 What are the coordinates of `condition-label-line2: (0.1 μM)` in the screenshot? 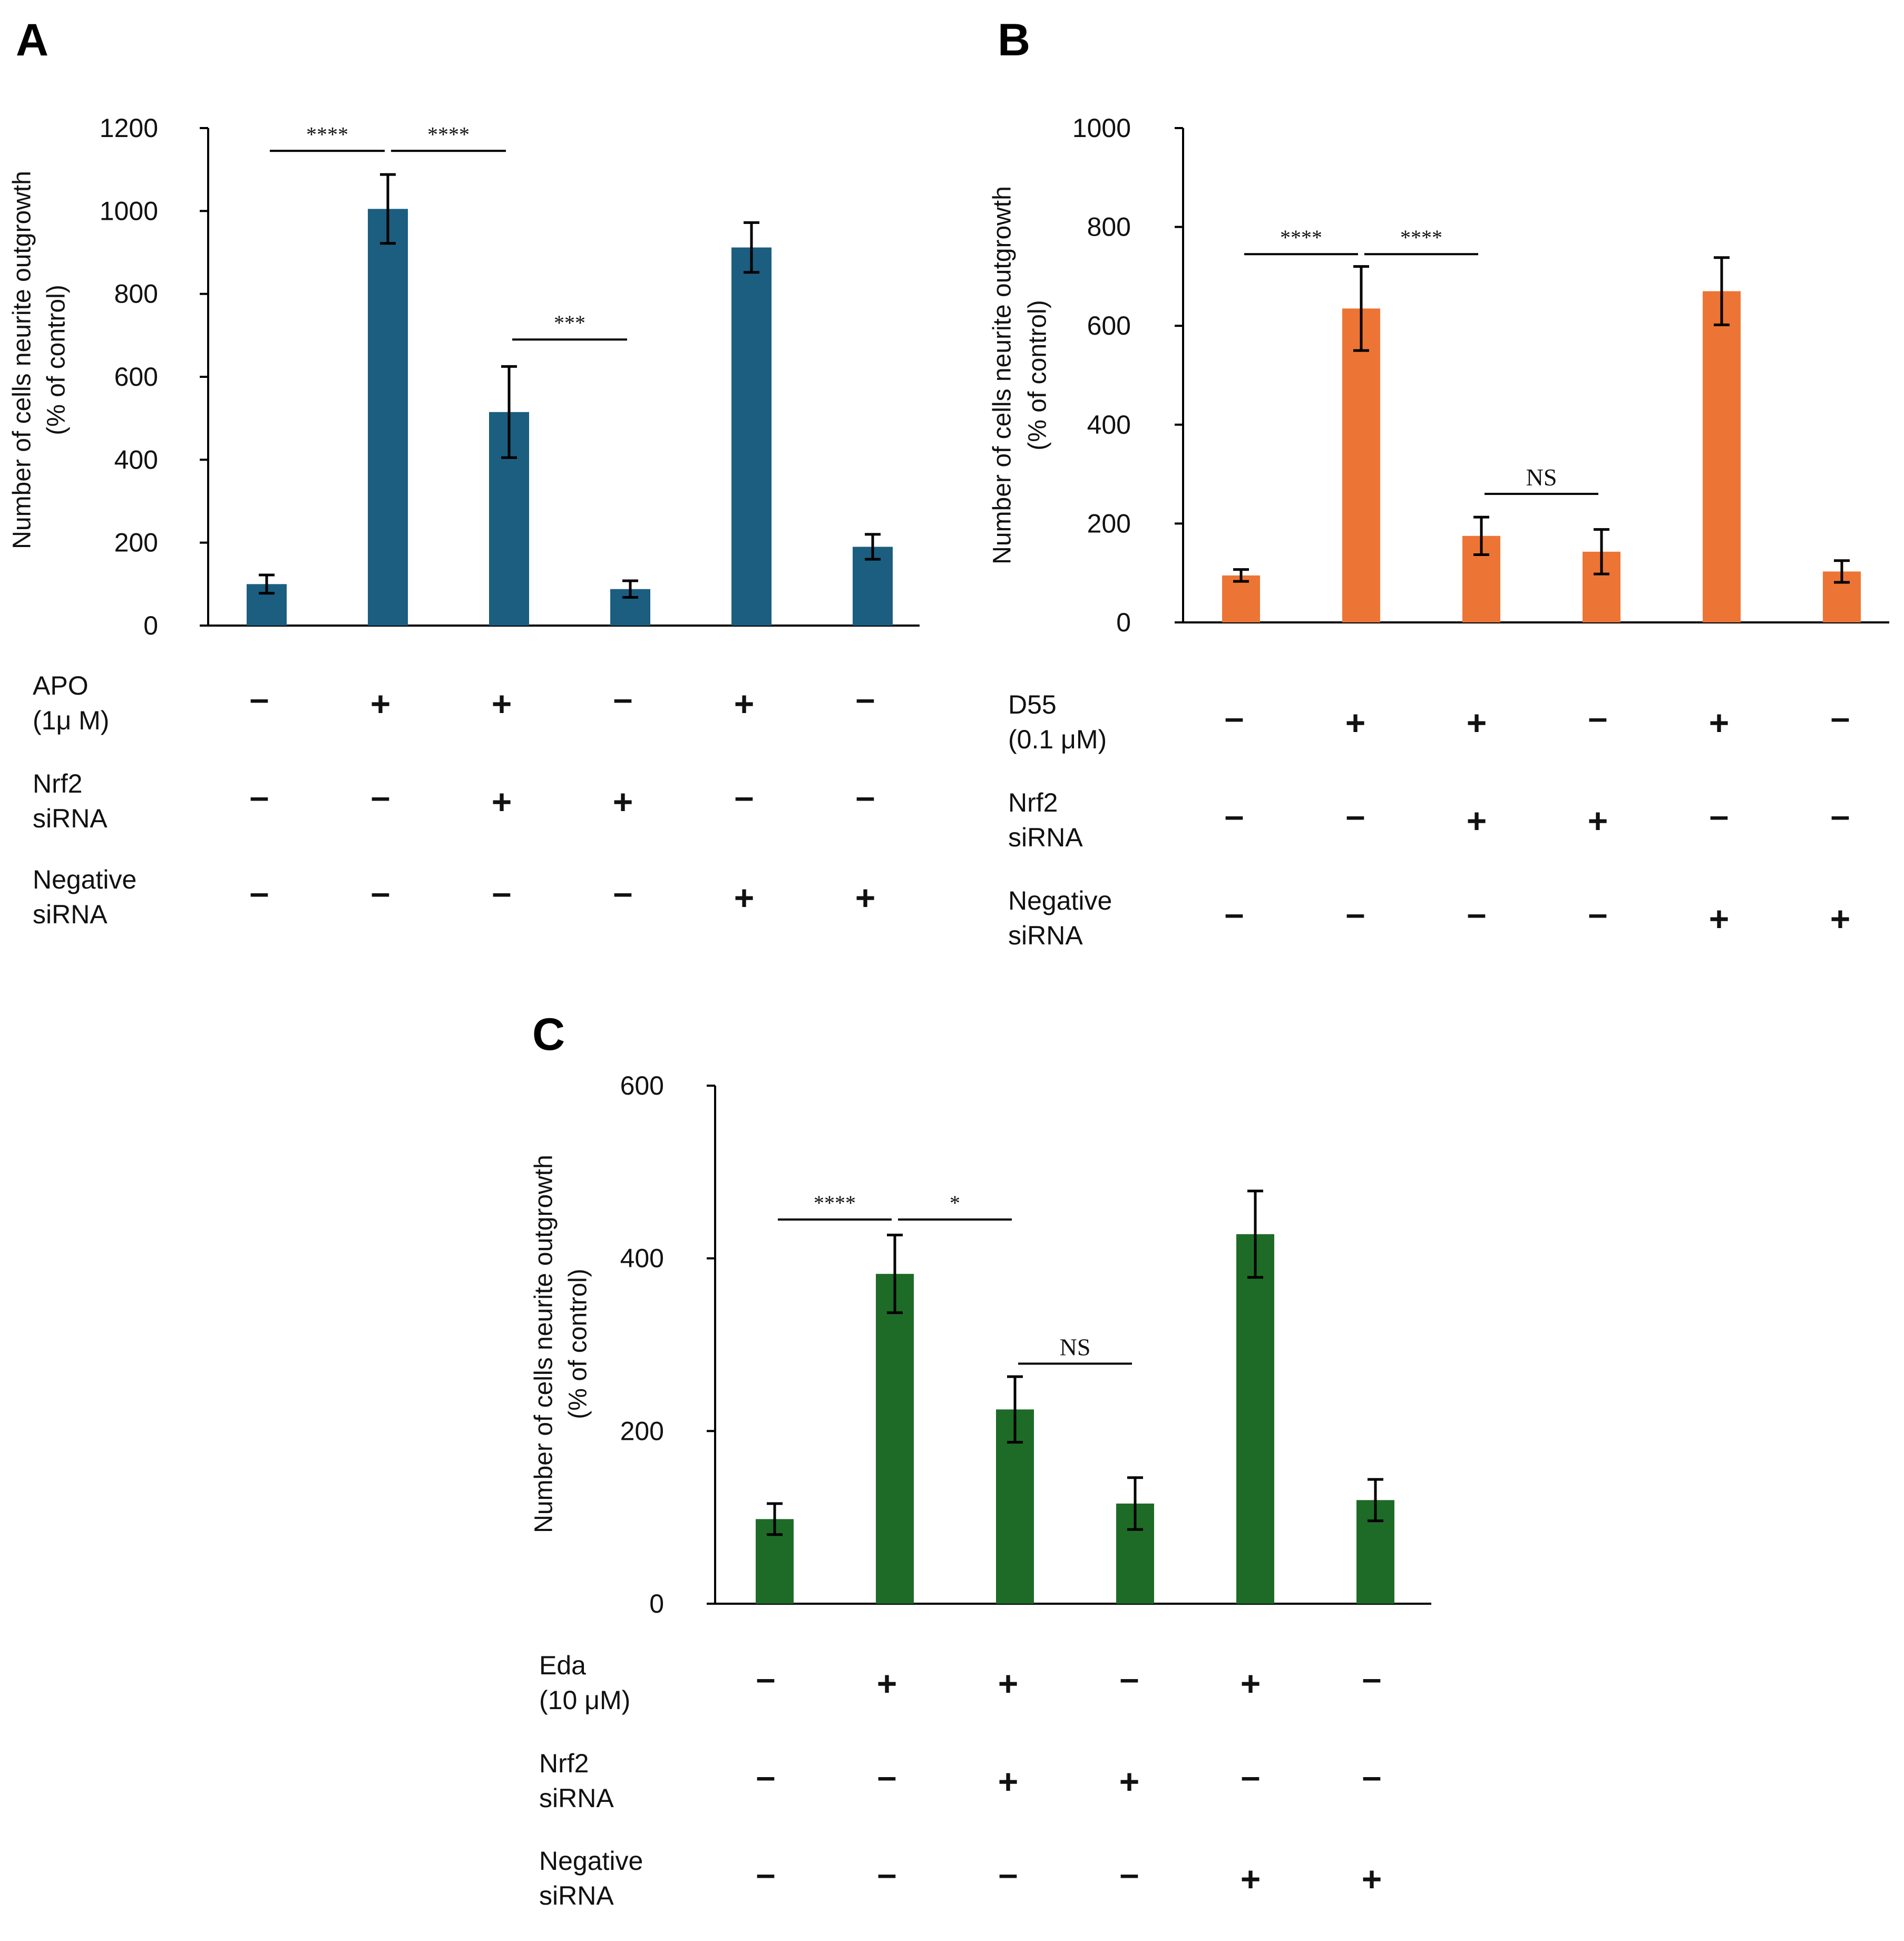 It's located at (1057, 739).